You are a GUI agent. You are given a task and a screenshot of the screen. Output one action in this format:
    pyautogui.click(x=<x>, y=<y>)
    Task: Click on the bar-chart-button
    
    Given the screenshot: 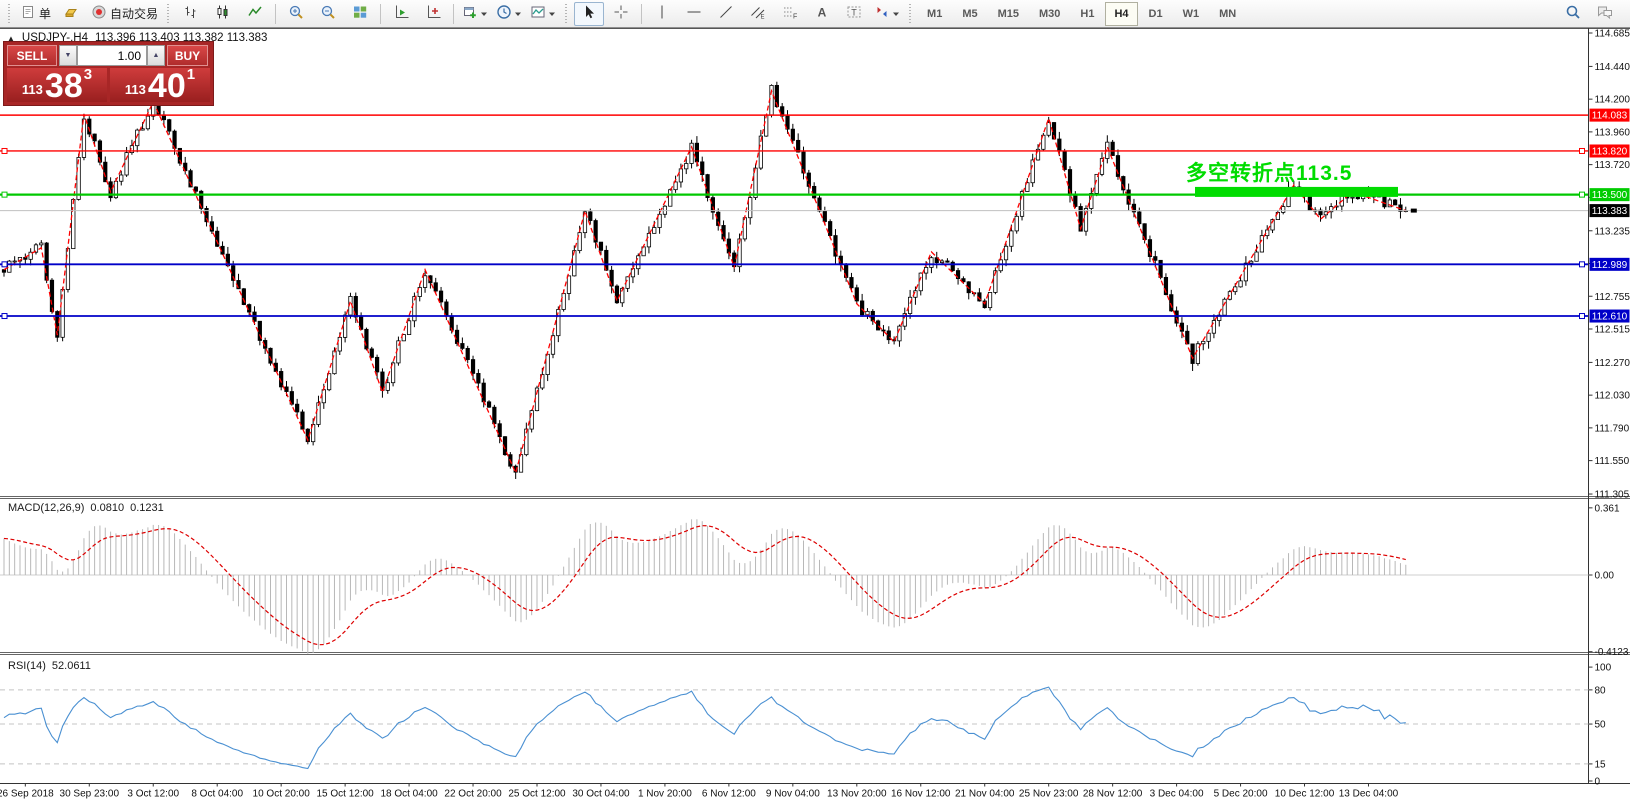 What is the action you would take?
    pyautogui.click(x=191, y=14)
    